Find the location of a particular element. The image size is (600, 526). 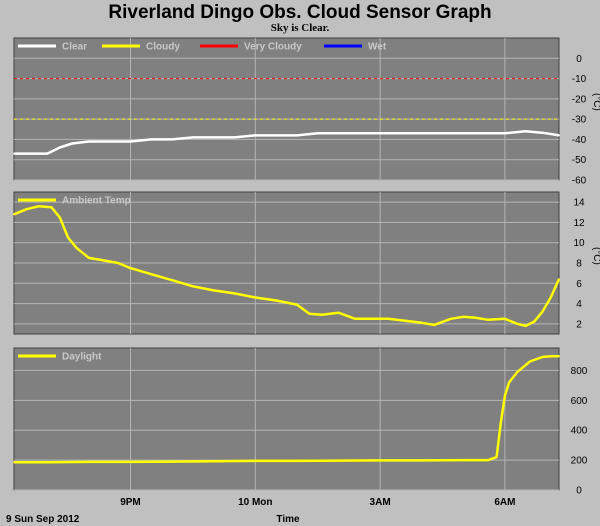

y-tick-label: -20 is located at coordinates (579, 99).